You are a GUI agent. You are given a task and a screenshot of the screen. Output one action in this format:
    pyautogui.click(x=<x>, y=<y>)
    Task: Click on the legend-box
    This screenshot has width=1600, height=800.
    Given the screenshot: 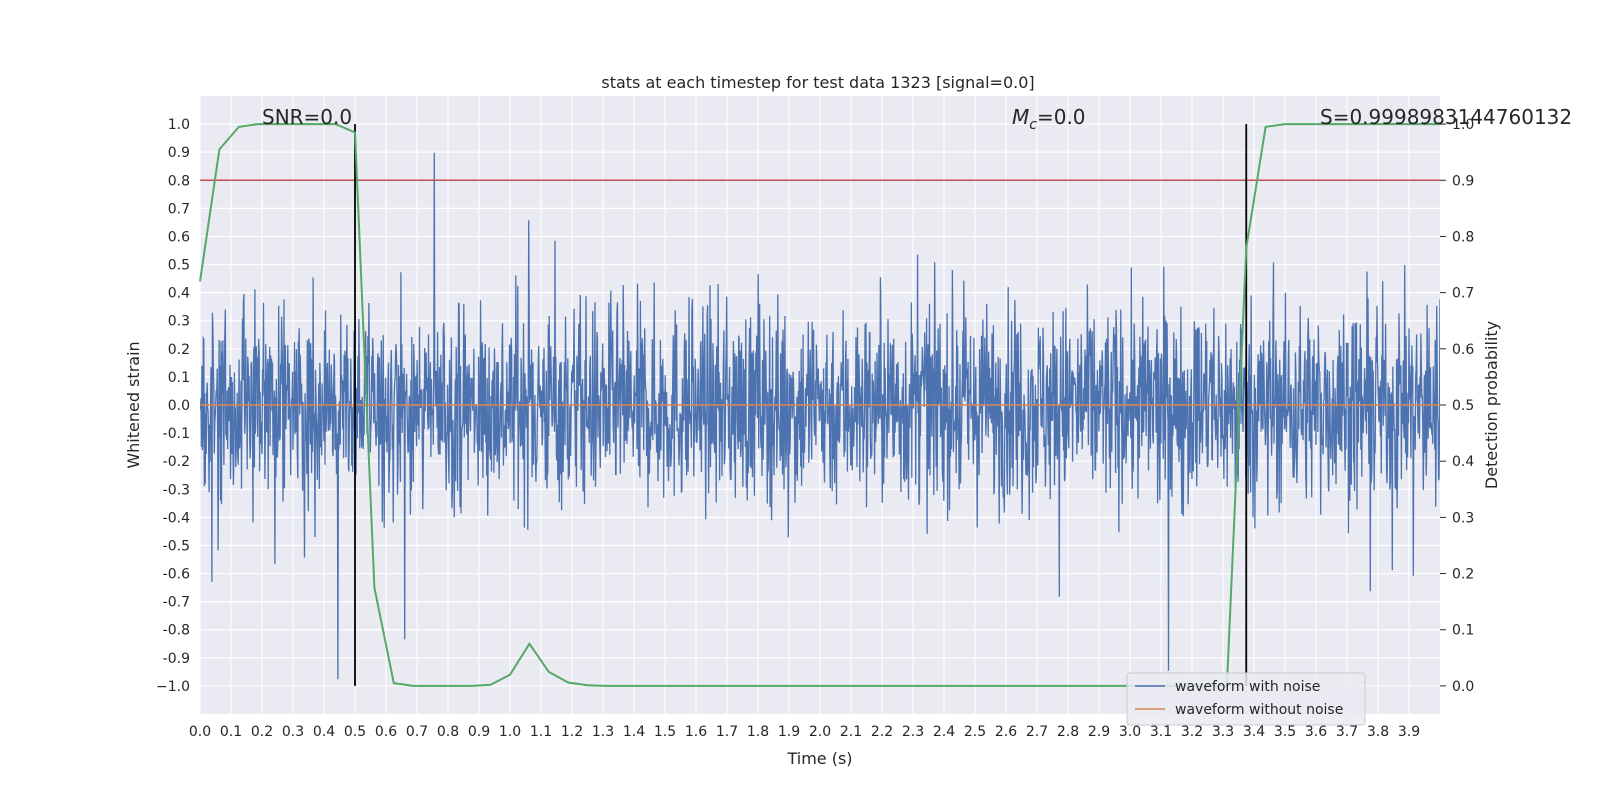 What is the action you would take?
    pyautogui.click(x=1246, y=699)
    